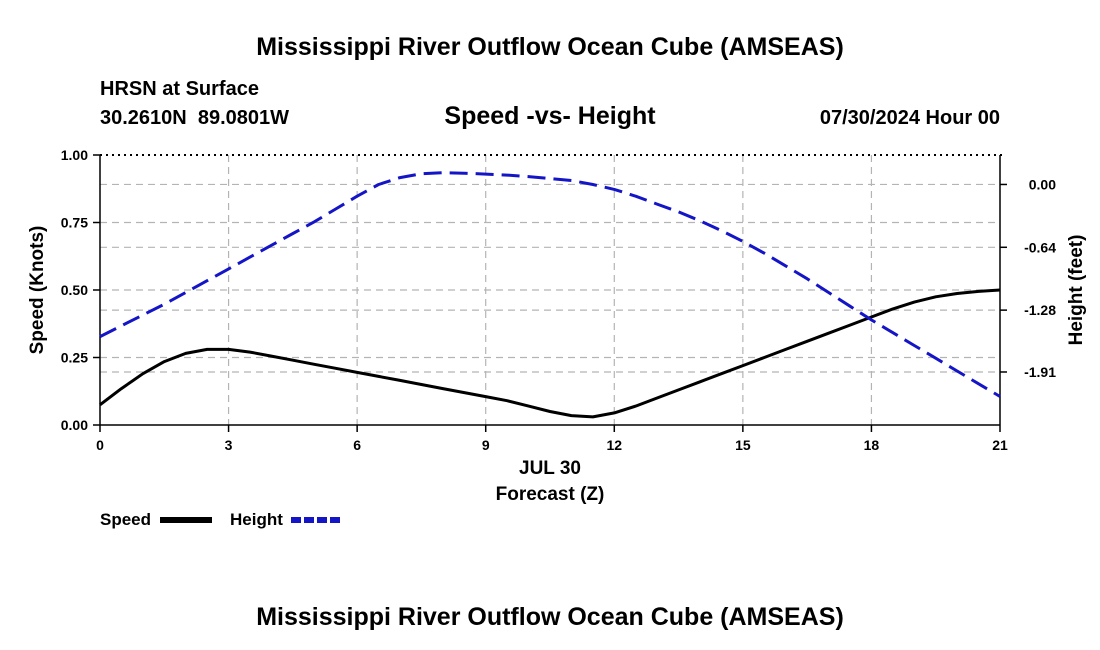 The width and height of the screenshot is (1100, 650). I want to click on y-tick-label-right: -0.64, so click(1040, 247).